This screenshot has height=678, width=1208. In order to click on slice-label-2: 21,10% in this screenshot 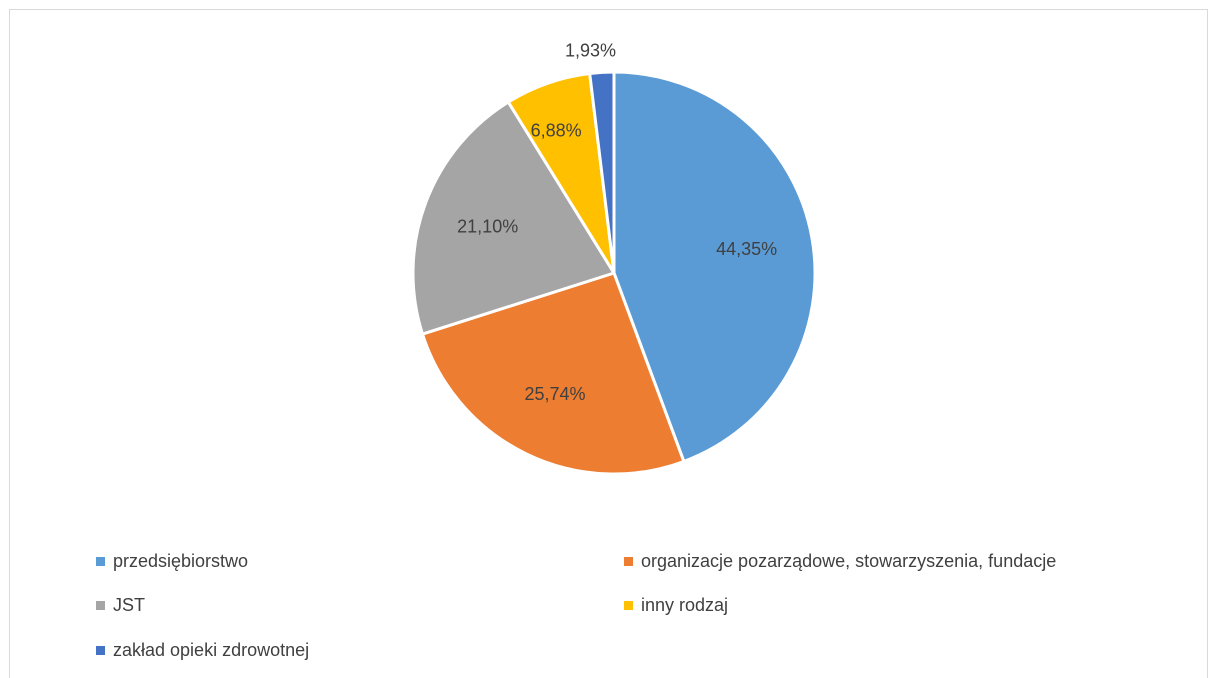, I will do `click(487, 226)`.